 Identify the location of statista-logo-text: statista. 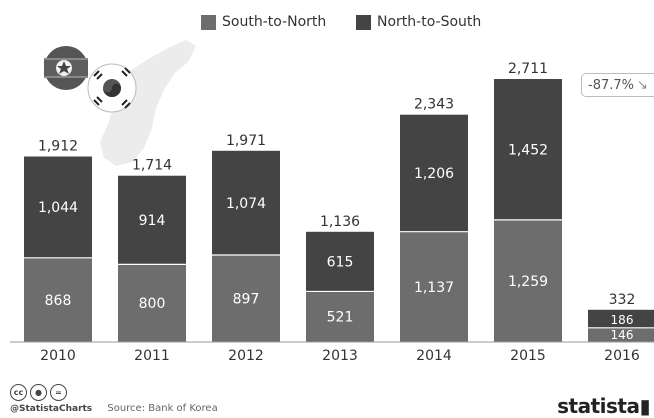
(598, 406).